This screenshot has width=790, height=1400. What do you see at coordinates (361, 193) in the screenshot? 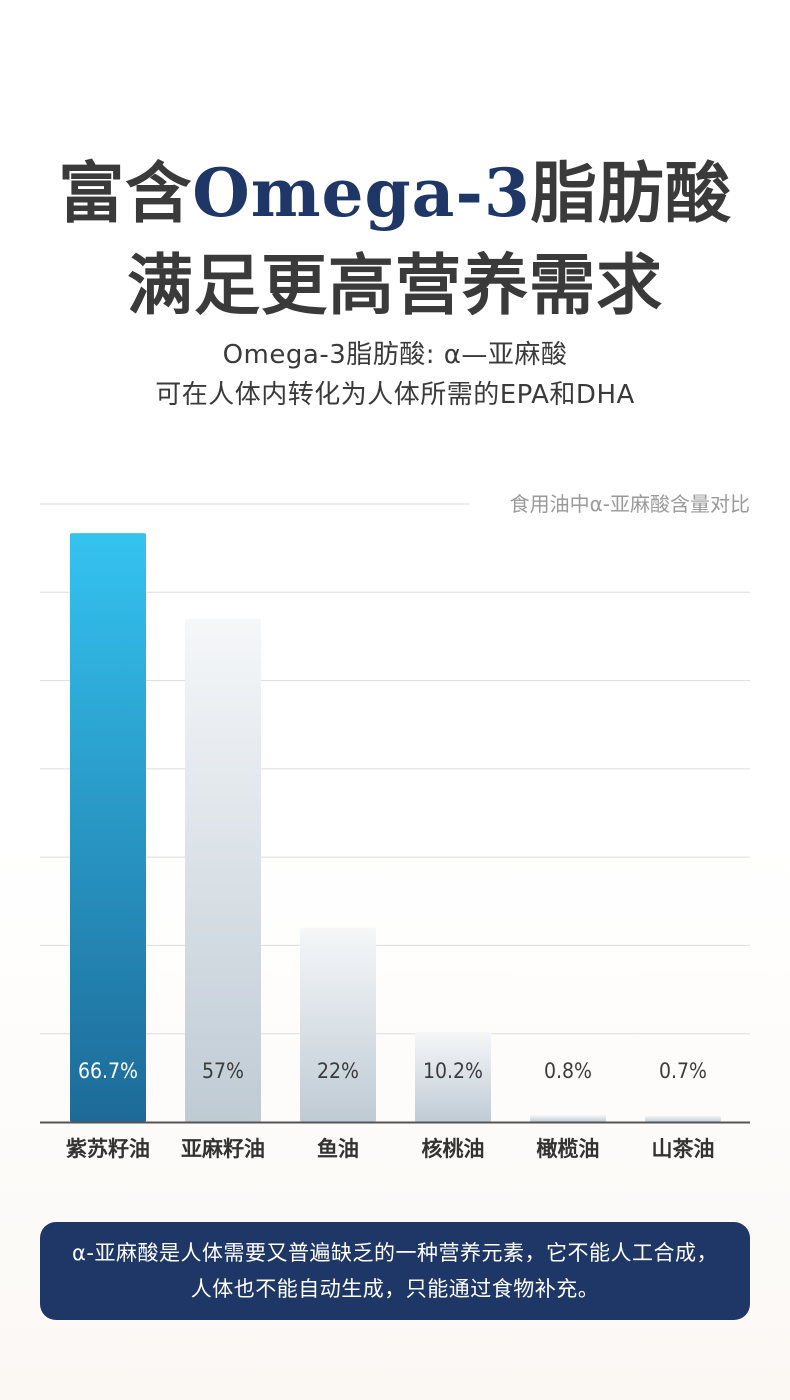
I see `headline-omega-accent: Omega-3` at bounding box center [361, 193].